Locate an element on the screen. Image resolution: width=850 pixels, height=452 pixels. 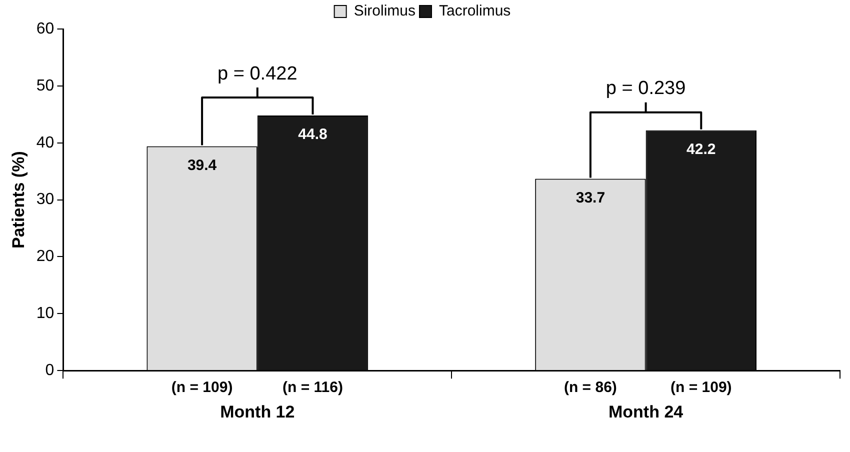
legend-label: Tacrolimus is located at coordinates (475, 11).